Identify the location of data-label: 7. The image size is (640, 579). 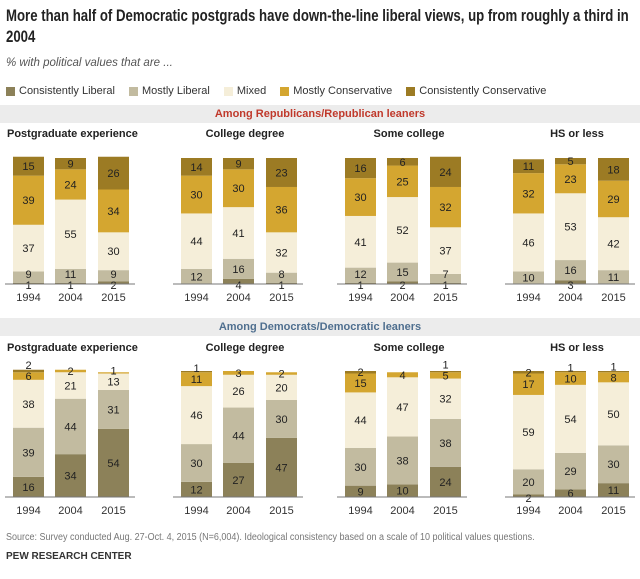
(445, 275).